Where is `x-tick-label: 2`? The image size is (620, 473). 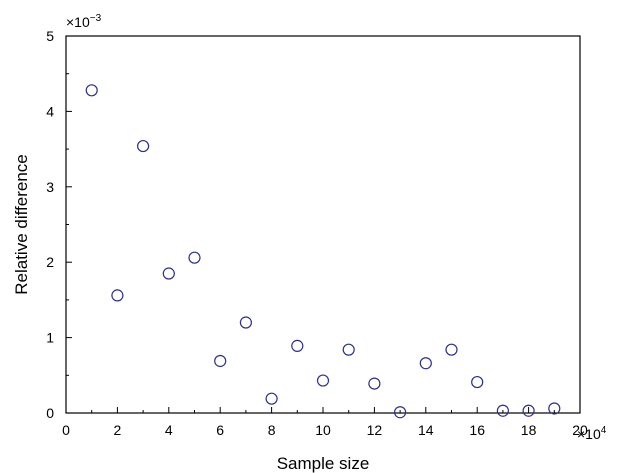 x-tick-label: 2 is located at coordinates (118, 430).